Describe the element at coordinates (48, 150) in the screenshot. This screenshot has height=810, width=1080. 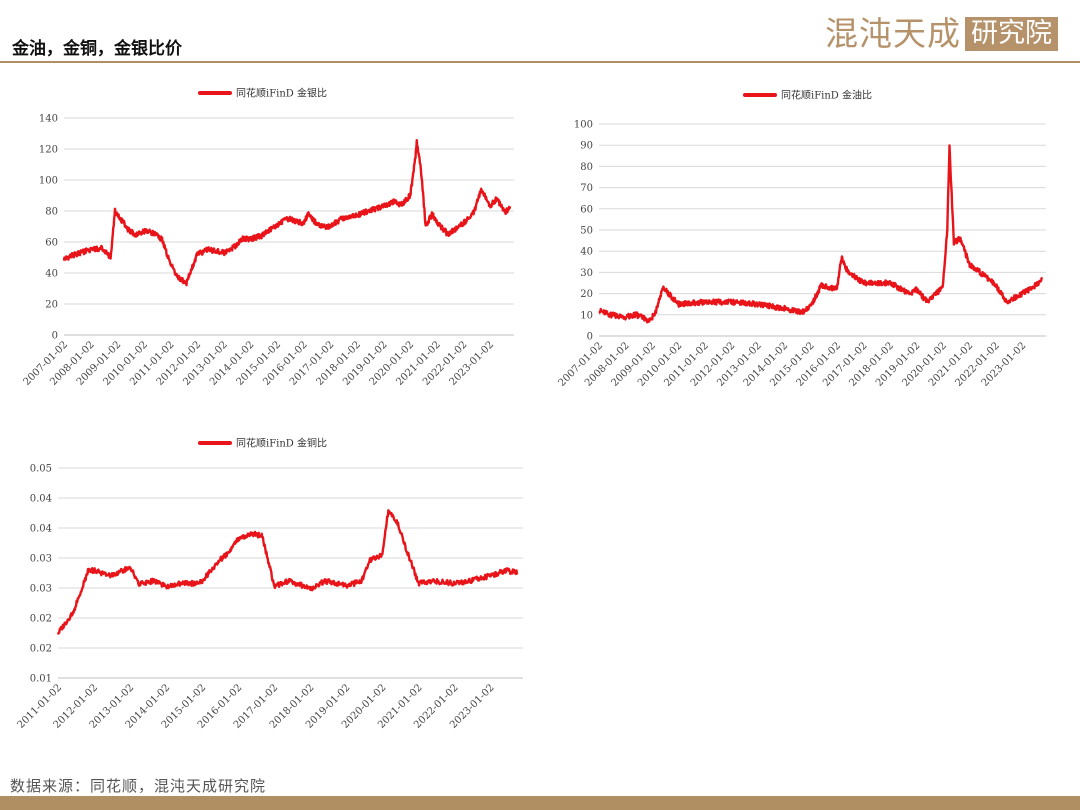
I see `y-tick-label: 120` at that location.